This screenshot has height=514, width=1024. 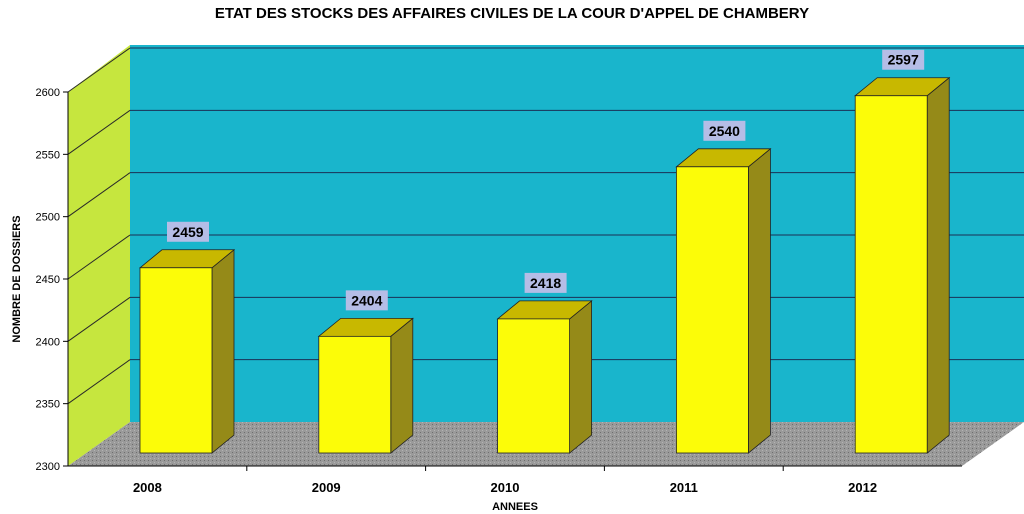 I want to click on left-wall, so click(x=99, y=255).